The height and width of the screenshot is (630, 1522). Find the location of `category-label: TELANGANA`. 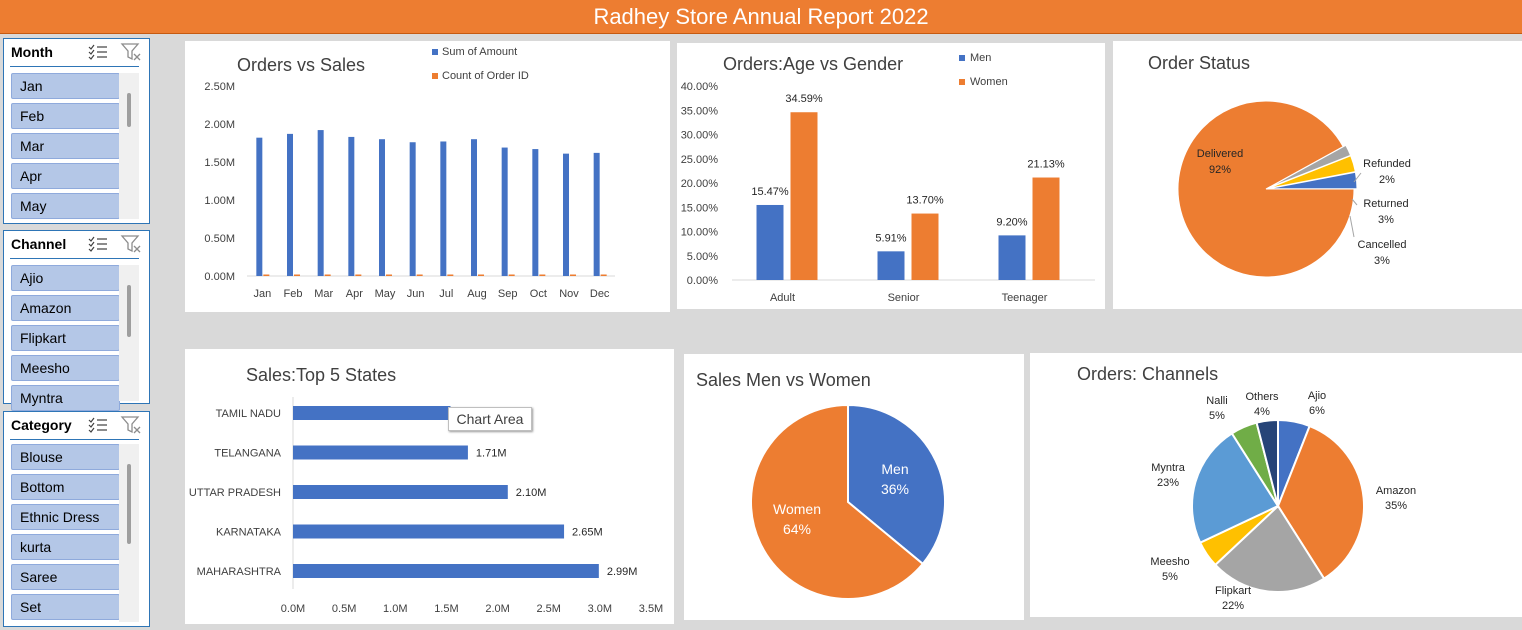

category-label: TELANGANA is located at coordinates (247, 454).